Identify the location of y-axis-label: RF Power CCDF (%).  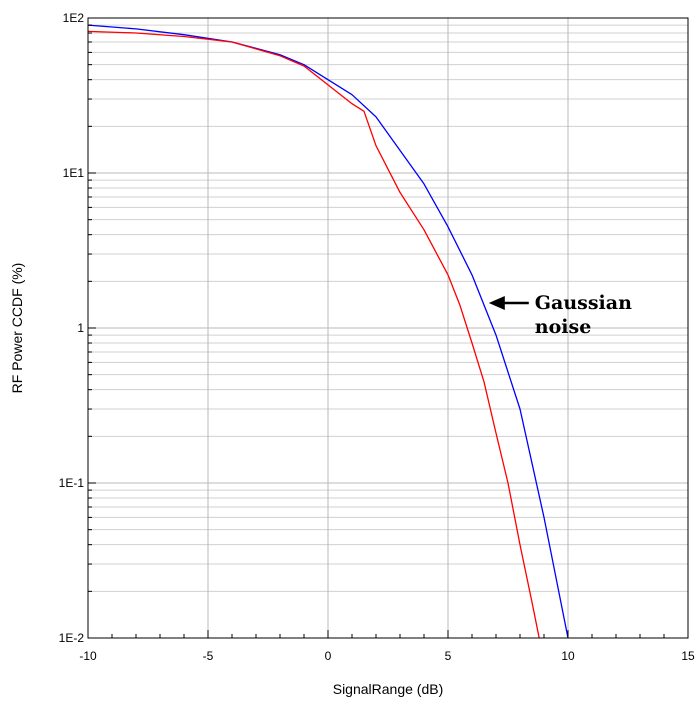
(17, 328).